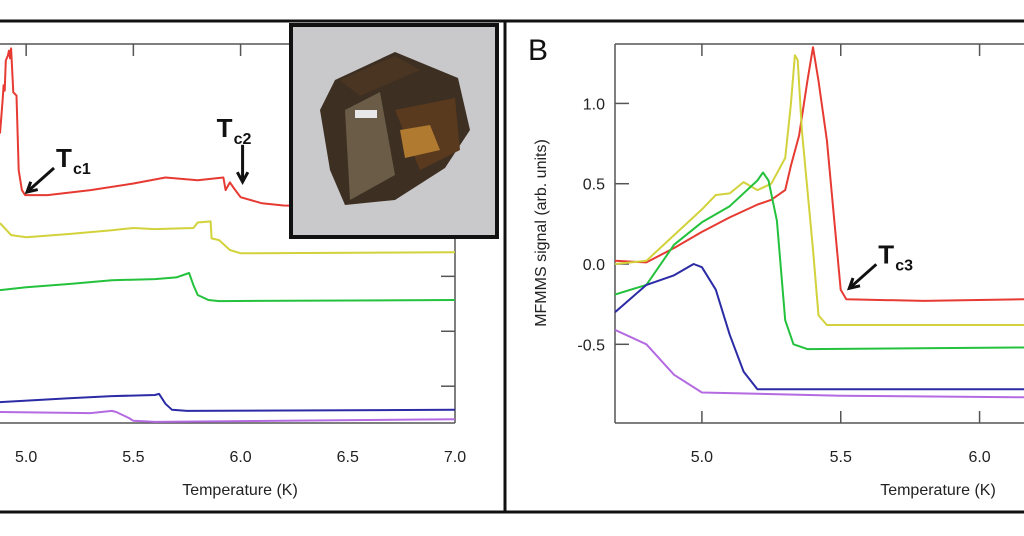 The image size is (1024, 536). Describe the element at coordinates (594, 265) in the screenshot. I see `y-tick-label: 0.0` at that location.